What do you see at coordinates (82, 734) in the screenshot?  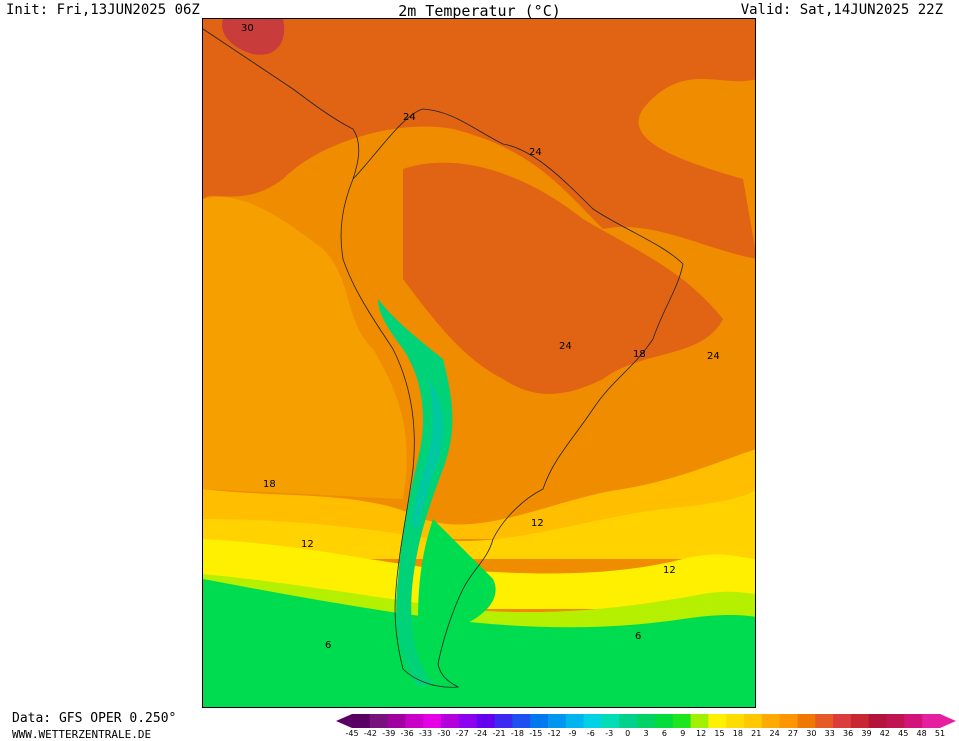 I see `website-label: WWW.WETTERZENTRALE.DE` at bounding box center [82, 734].